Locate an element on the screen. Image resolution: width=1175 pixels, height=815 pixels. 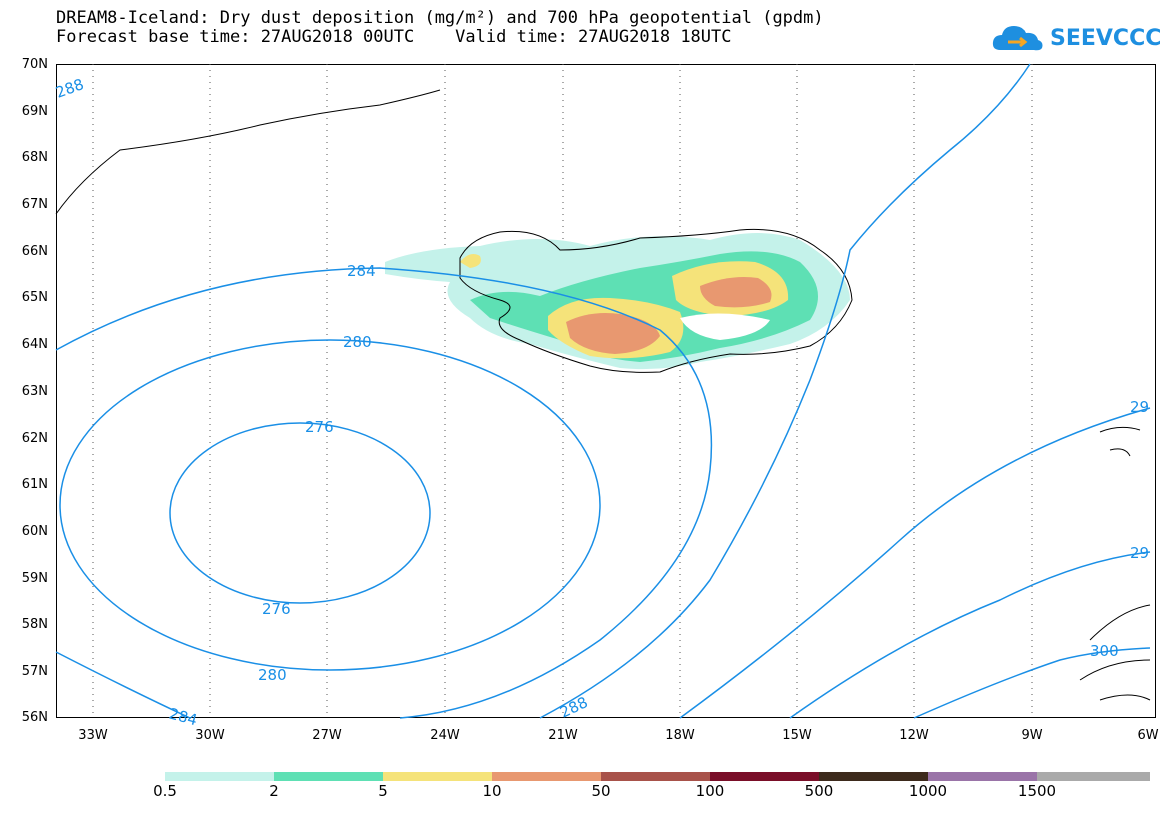
lat-label: 58N is located at coordinates (34, 624).